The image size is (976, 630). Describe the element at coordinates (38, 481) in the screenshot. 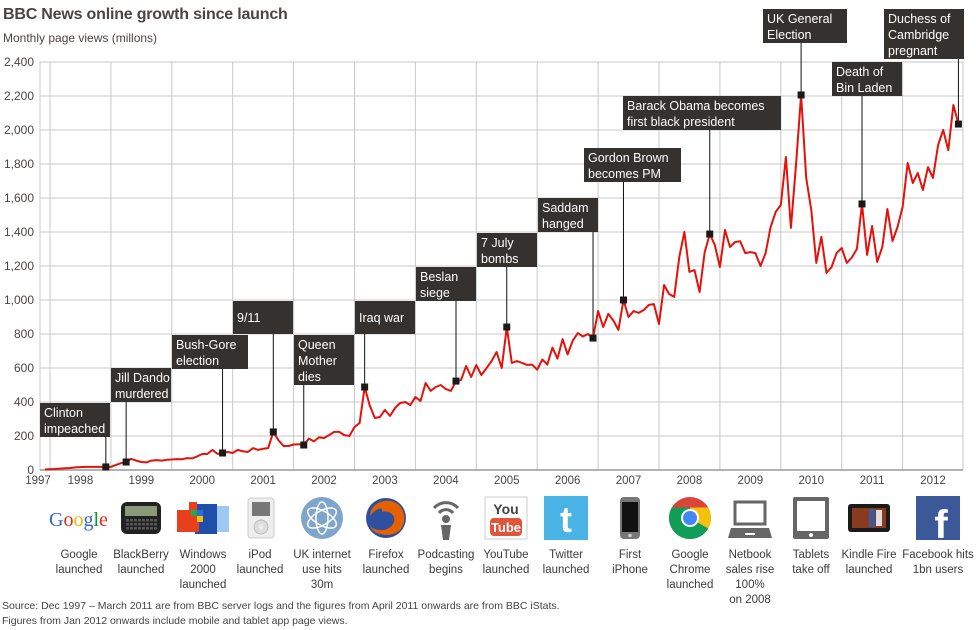

I see `x-tick-label: 1997` at that location.